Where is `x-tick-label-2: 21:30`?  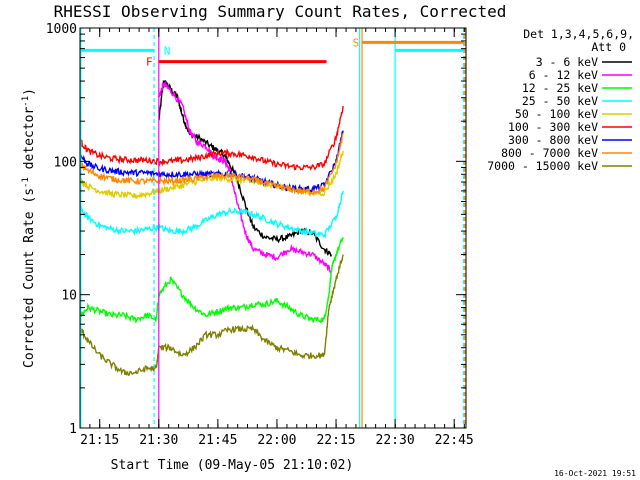 x-tick-label-2: 21:30 is located at coordinates (158, 440).